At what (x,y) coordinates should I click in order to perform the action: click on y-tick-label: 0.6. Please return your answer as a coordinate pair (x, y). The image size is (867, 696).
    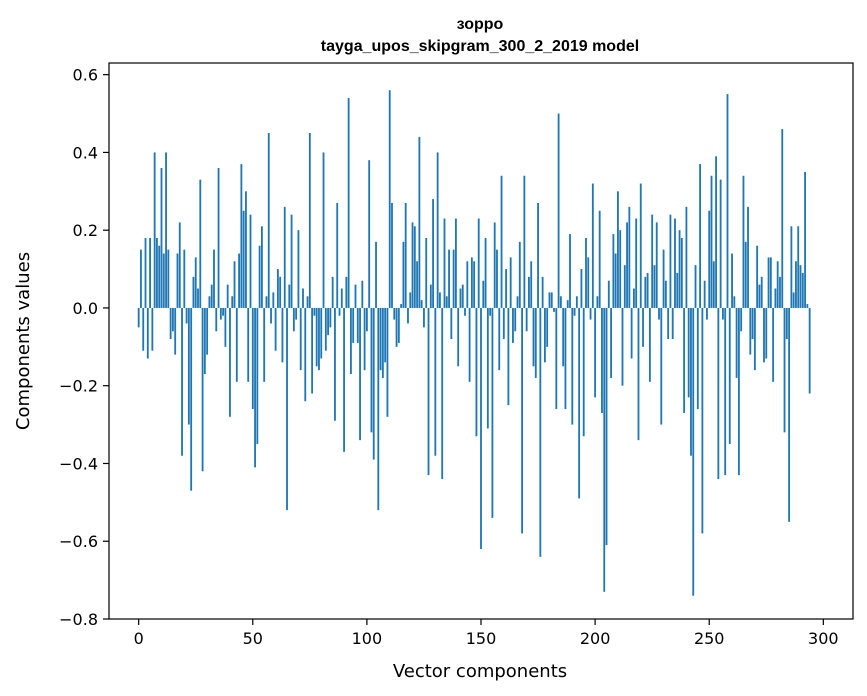
    Looking at the image, I should click on (85, 75).